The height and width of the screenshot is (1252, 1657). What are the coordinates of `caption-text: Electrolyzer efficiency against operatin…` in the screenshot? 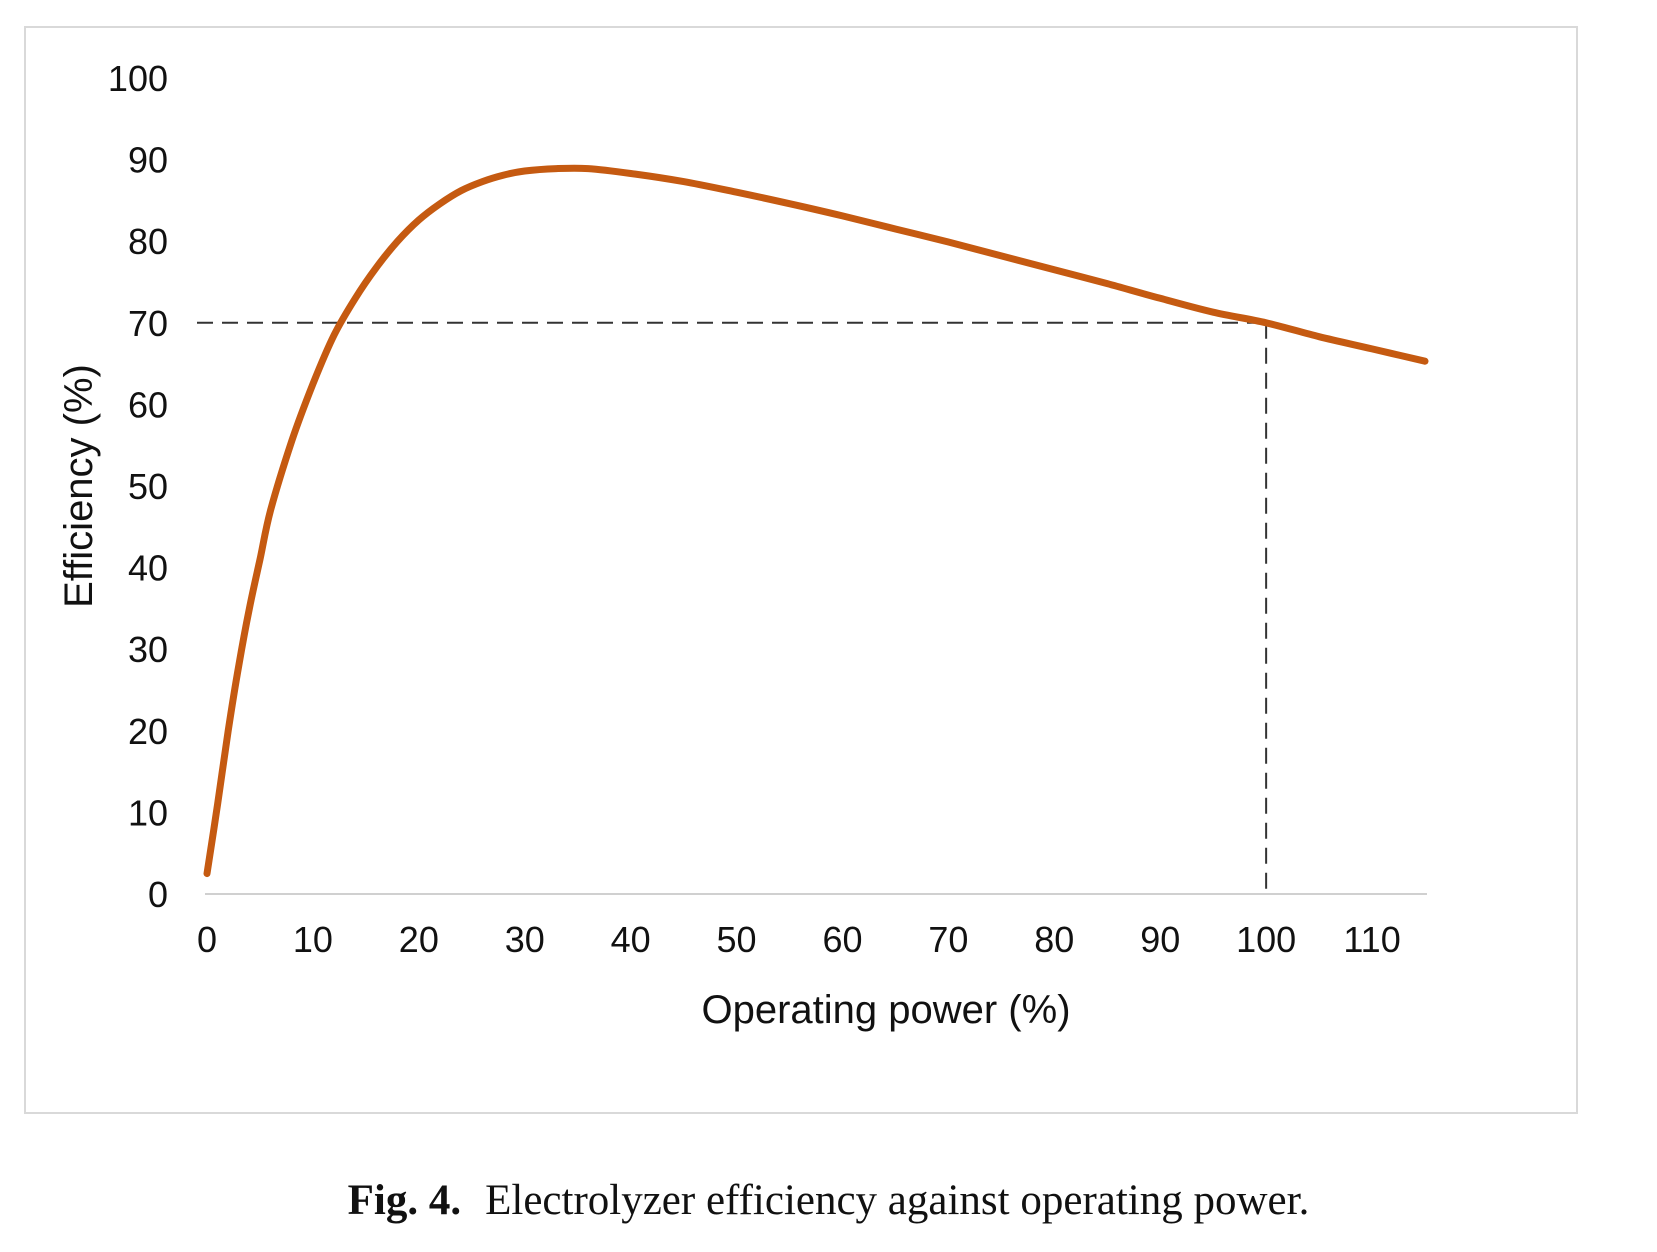 It's located at (897, 1200).